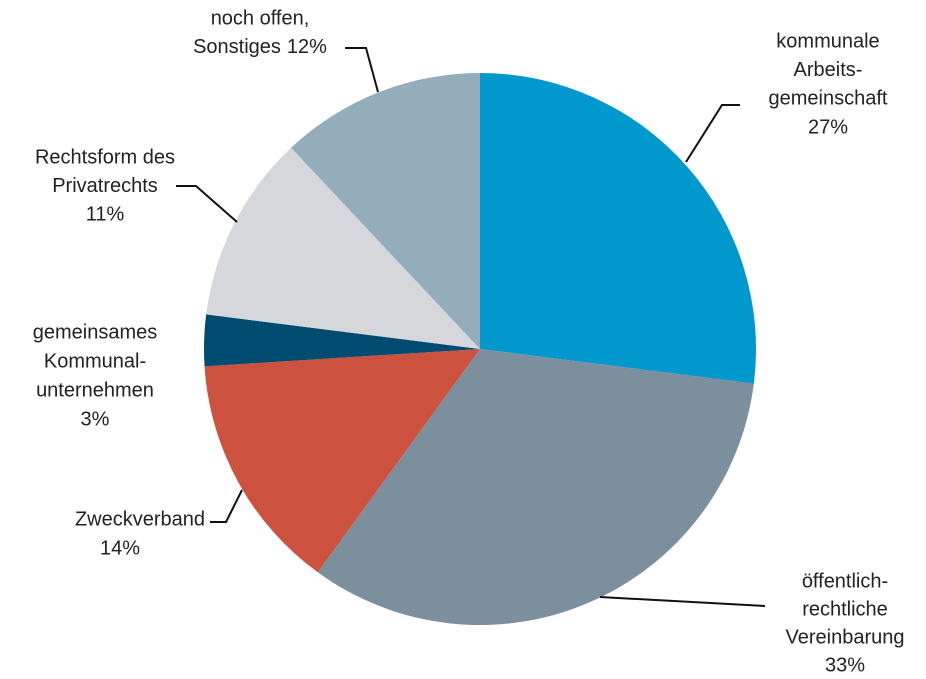 This screenshot has height=679, width=926. What do you see at coordinates (260, 18) in the screenshot?
I see `slice-label: noch offen,` at bounding box center [260, 18].